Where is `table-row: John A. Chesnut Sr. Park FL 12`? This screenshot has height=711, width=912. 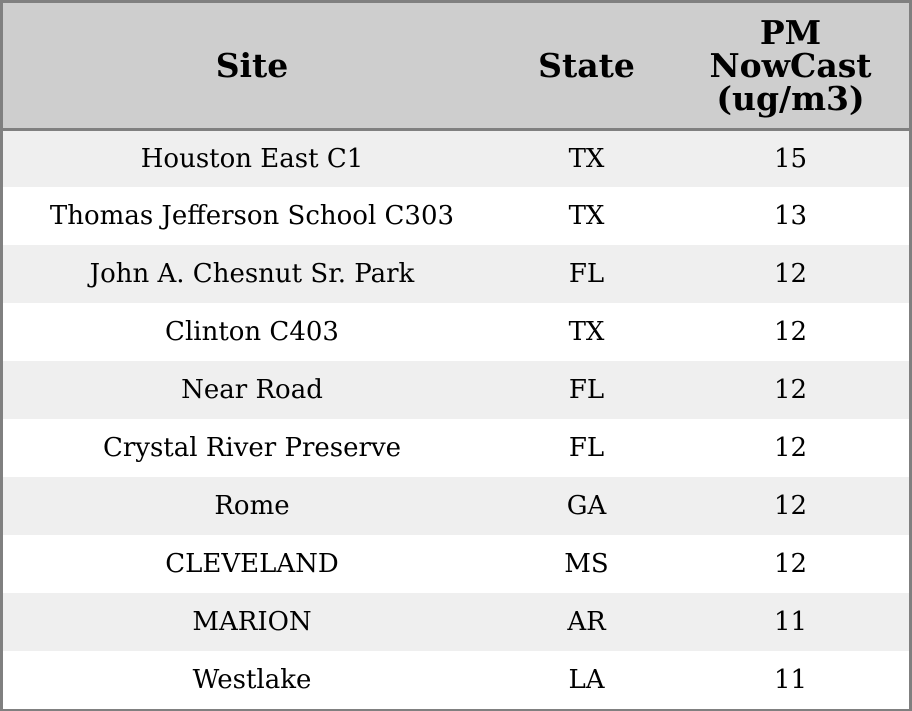 table-row: John A. Chesnut Sr. Park FL 12 is located at coordinates (456, 274).